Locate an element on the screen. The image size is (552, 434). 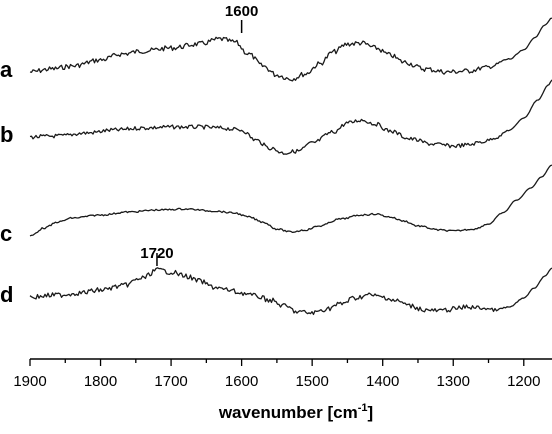
x-axis-ticks: 1900 1800 1700 1600 1500 1400 1300 1200 is located at coordinates (276, 374).